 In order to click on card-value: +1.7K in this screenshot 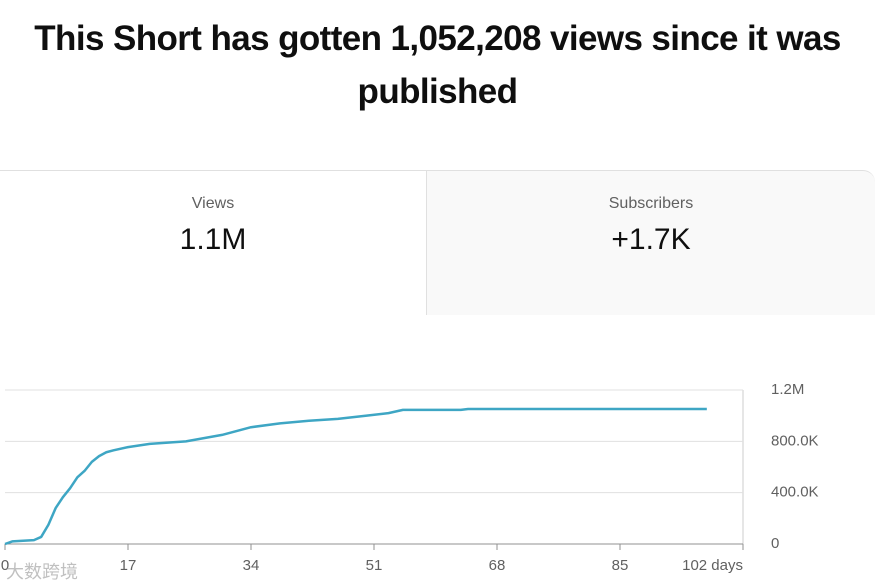, I will do `click(651, 239)`.